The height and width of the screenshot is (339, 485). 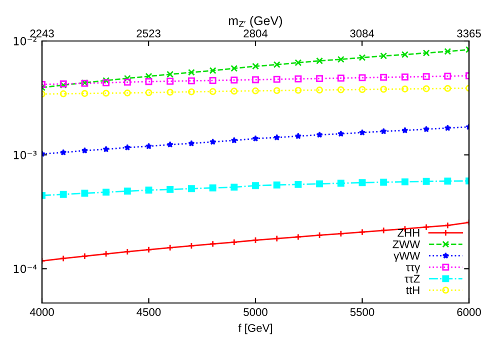 What do you see at coordinates (255, 22) in the screenshot?
I see `x2-axis-title: m$_{Z′}$ (GeV)` at bounding box center [255, 22].